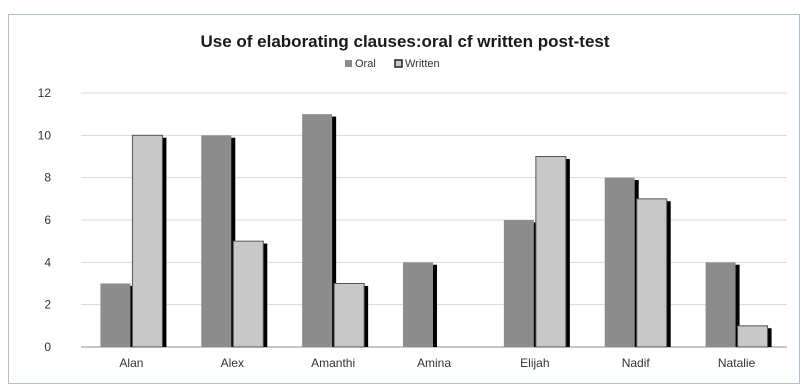 This screenshot has height=392, width=810. I want to click on x-category-label: Elijah, so click(534, 363).